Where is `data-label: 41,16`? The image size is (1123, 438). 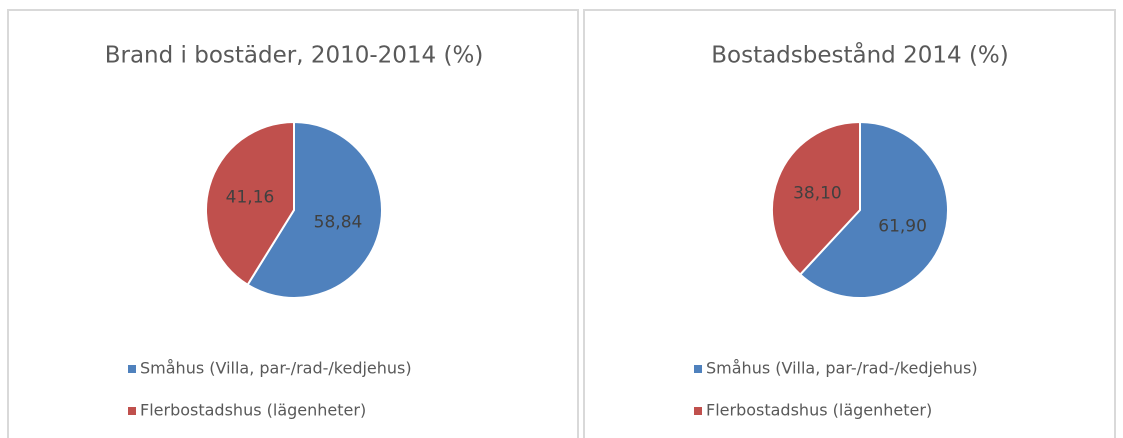
data-label: 41,16 is located at coordinates (250, 197).